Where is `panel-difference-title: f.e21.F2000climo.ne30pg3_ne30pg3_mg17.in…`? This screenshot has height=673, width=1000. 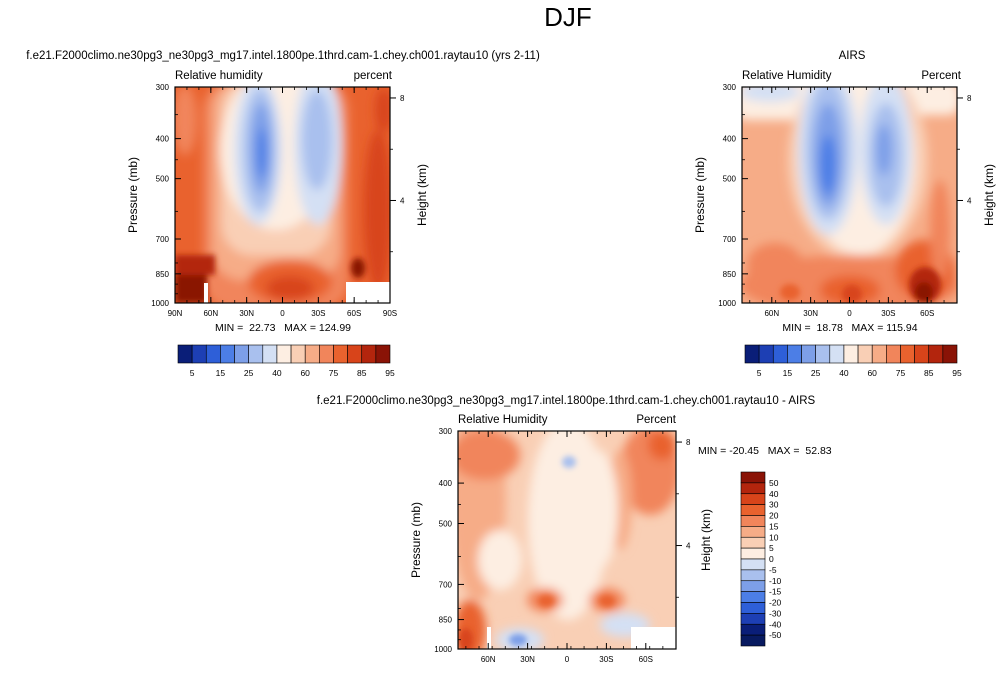
panel-difference-title: f.e21.F2000climo.ne30pg3_ne30pg3_mg17.in… is located at coordinates (566, 401).